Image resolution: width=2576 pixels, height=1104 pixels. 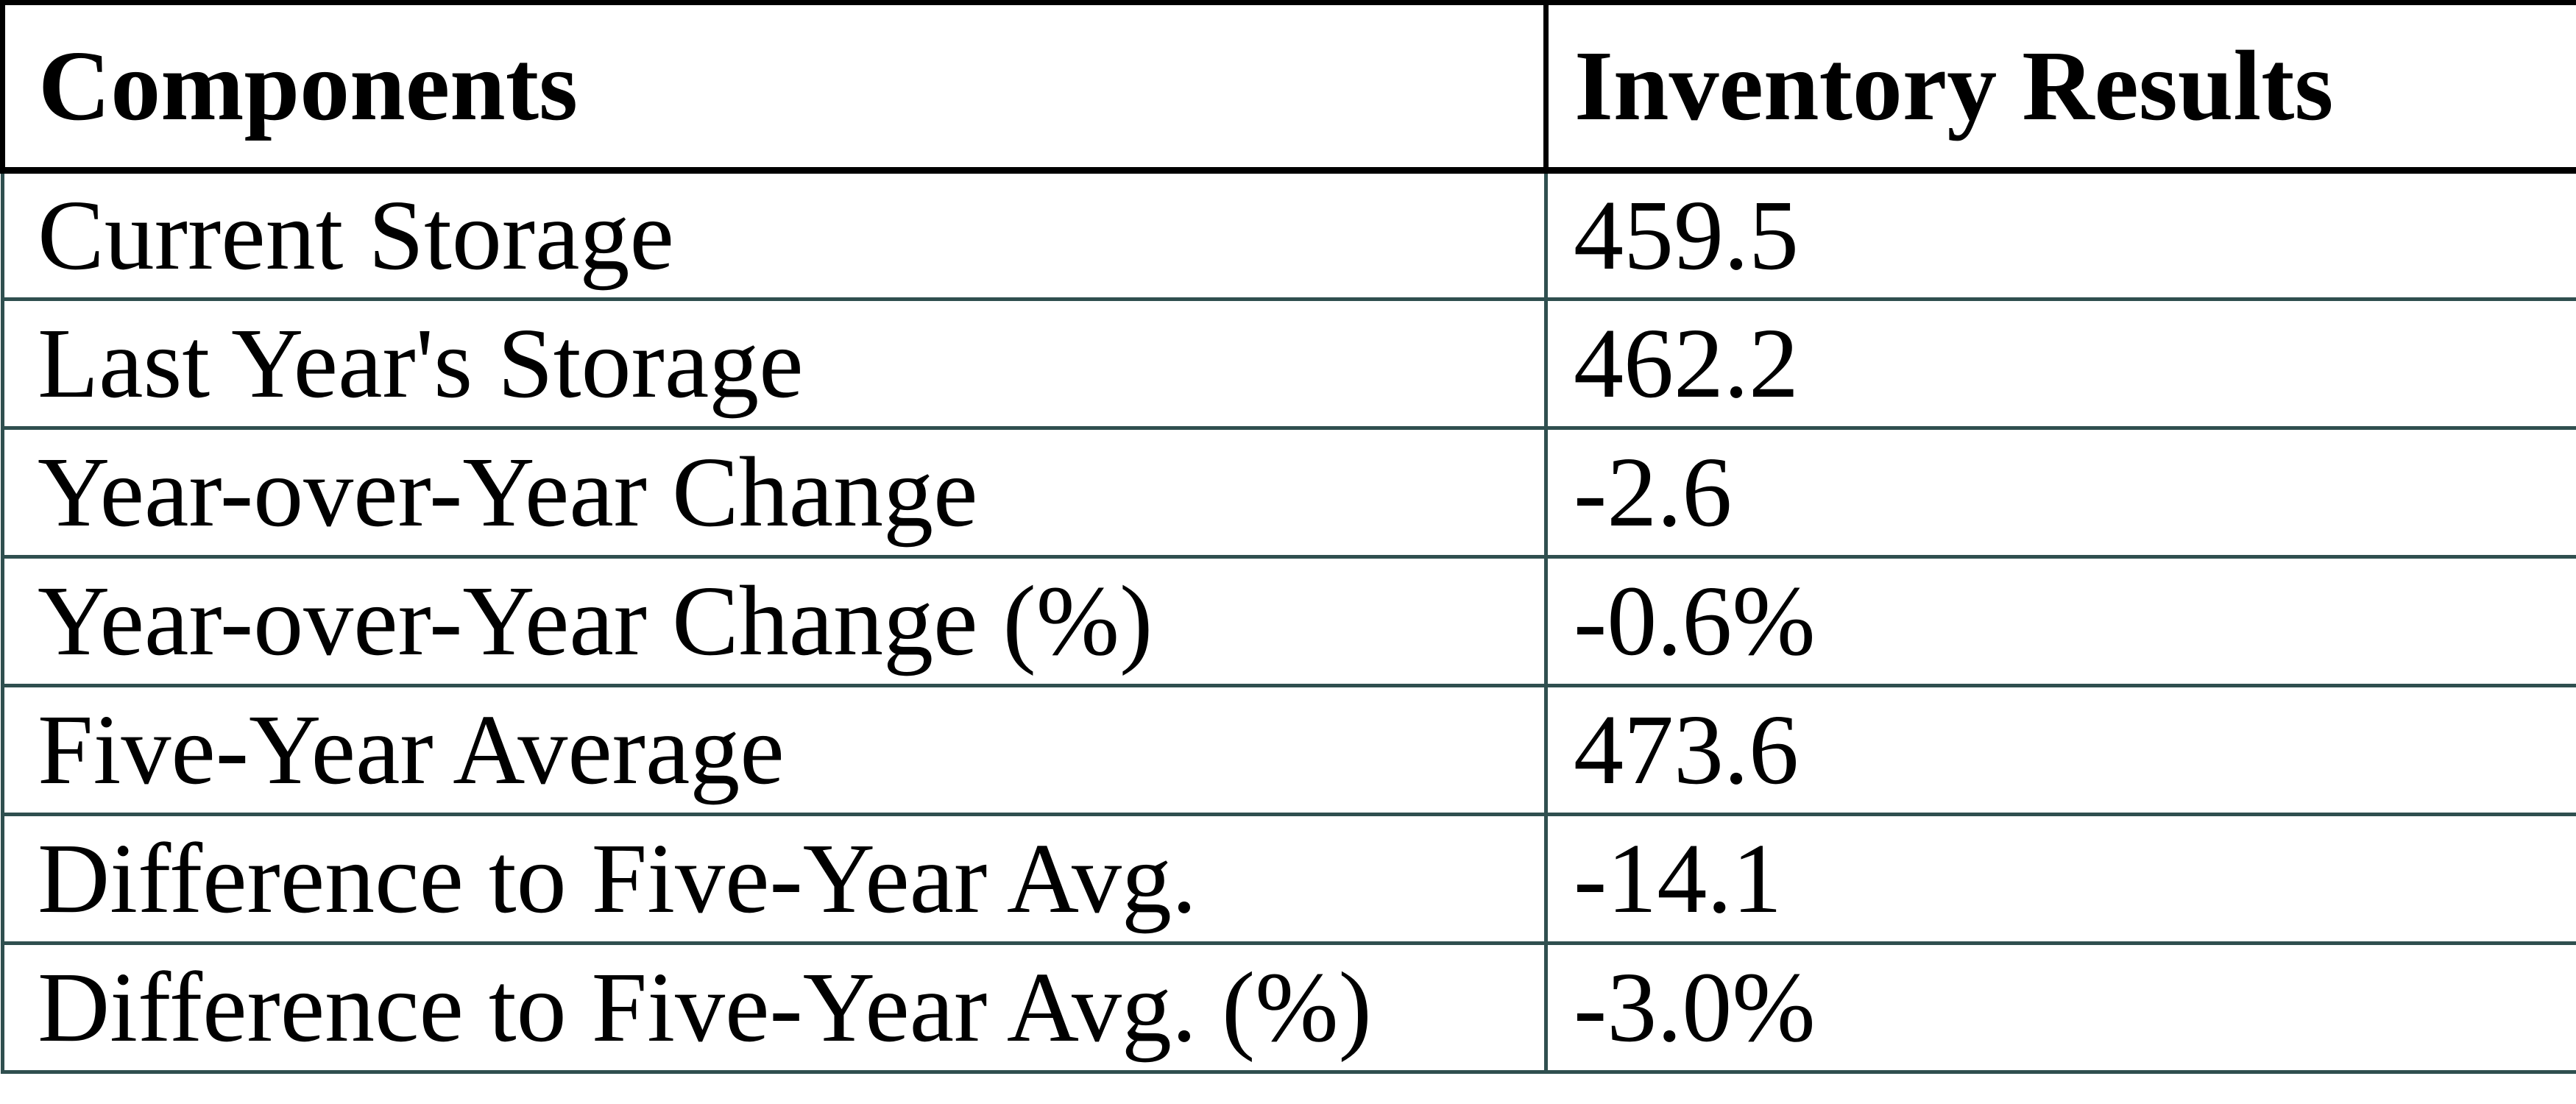 What do you see at coordinates (2060, 879) in the screenshot?
I see `row-value-diff-five-year-avg: -14.1` at bounding box center [2060, 879].